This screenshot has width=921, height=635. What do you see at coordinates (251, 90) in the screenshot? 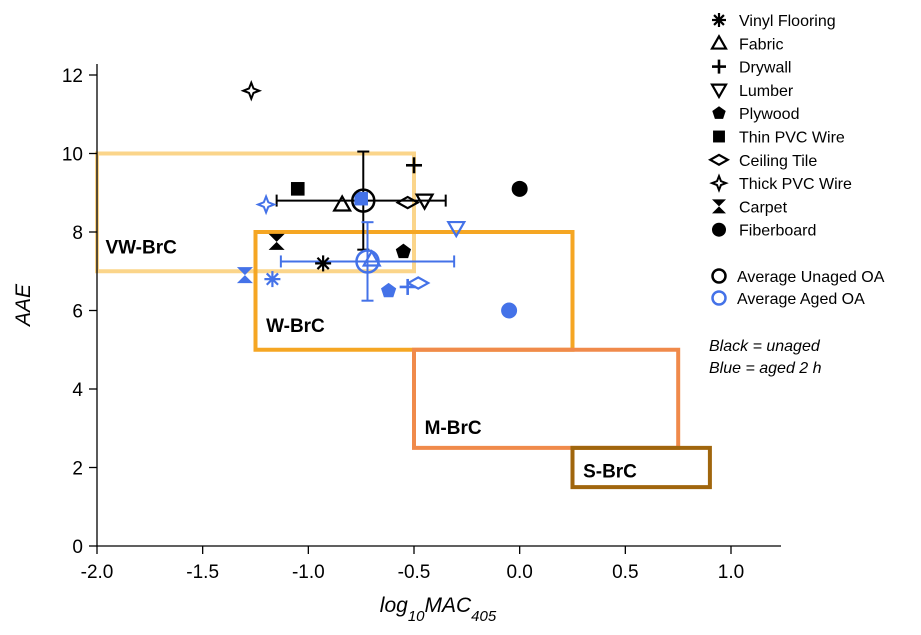
I see `point-thick-pvc-wire-unaged` at bounding box center [251, 90].